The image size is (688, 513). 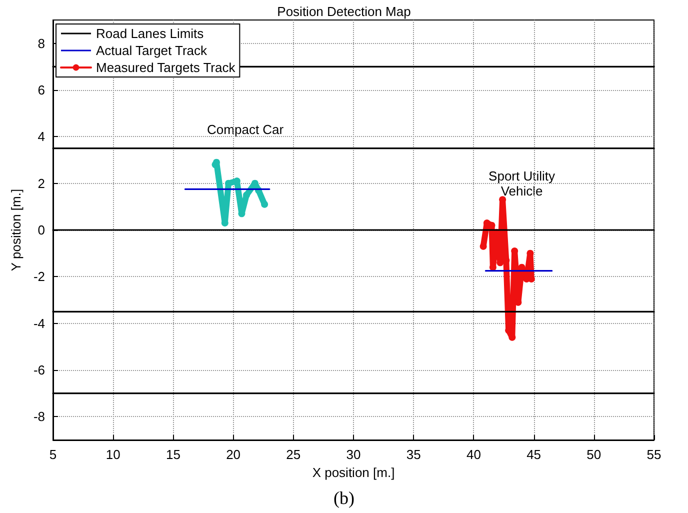 What do you see at coordinates (534, 454) in the screenshot?
I see `x-tick-label: 45` at bounding box center [534, 454].